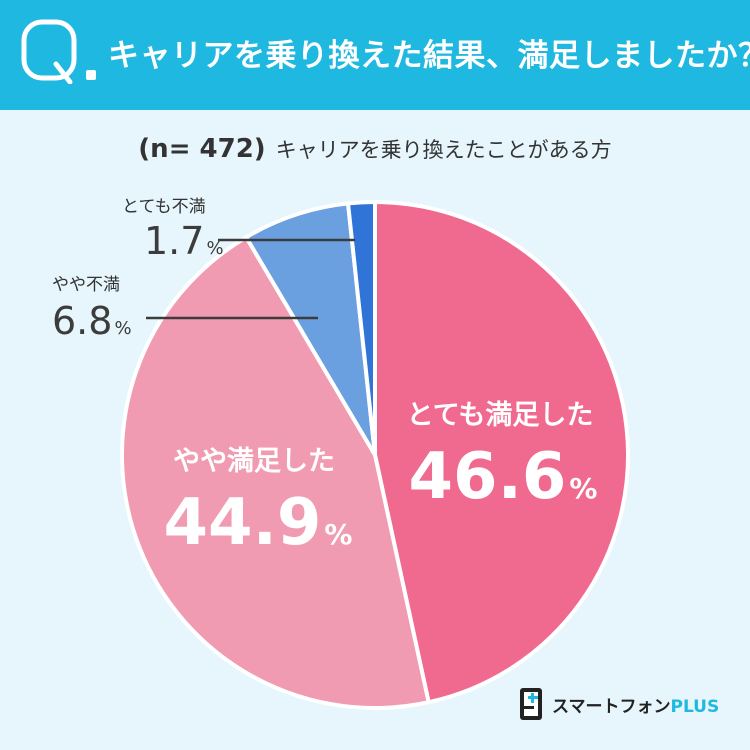  I want to click on label-very-satisfied-value: 46.6%, so click(503, 477).